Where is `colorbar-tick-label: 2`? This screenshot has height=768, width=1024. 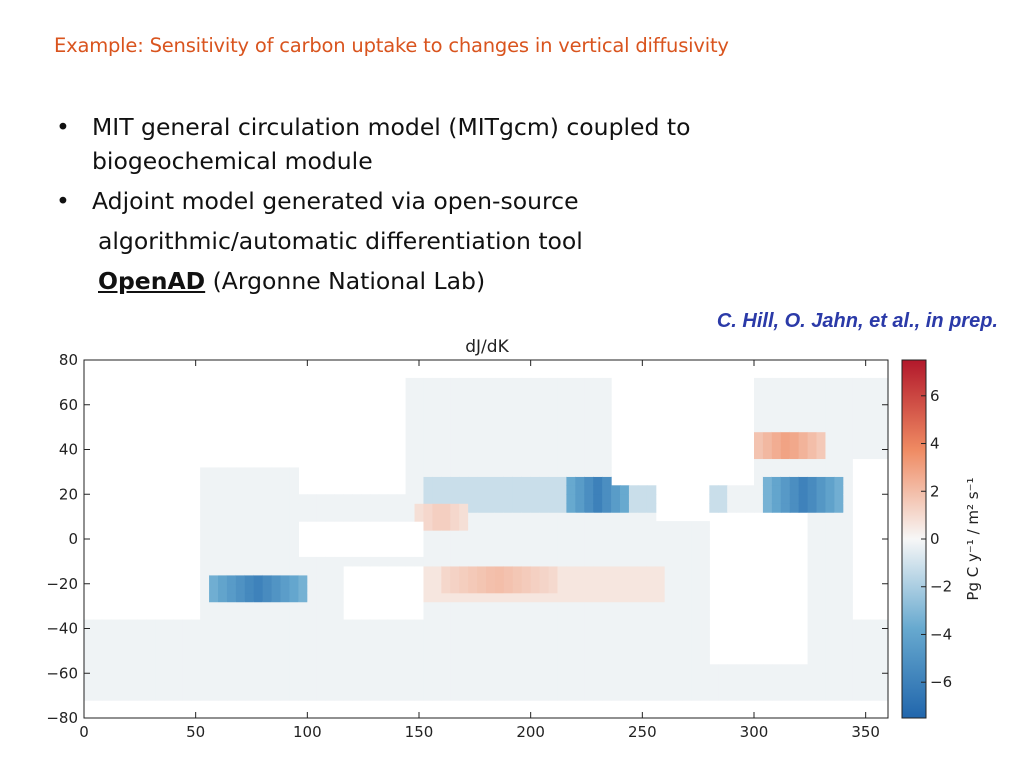 colorbar-tick-label: 2 is located at coordinates (935, 491).